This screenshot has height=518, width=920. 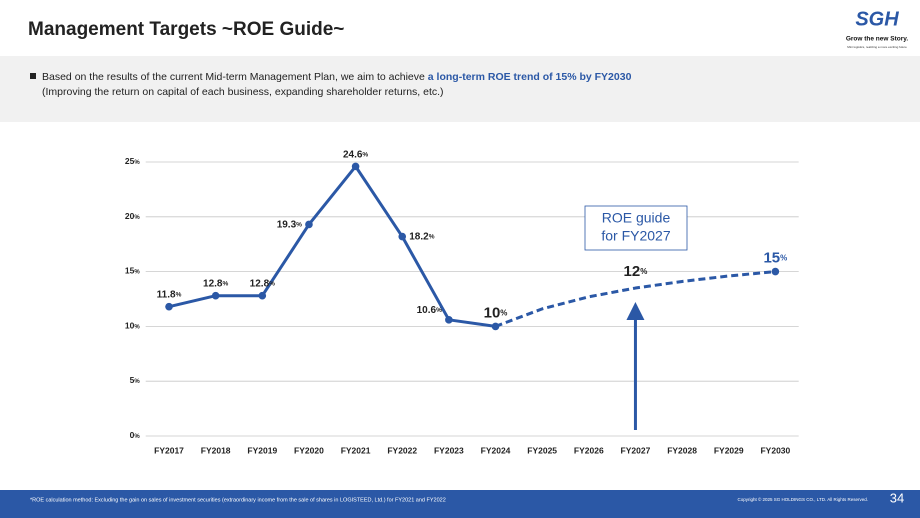 What do you see at coordinates (636, 271) in the screenshot?
I see `annotation-target: 12%` at bounding box center [636, 271].